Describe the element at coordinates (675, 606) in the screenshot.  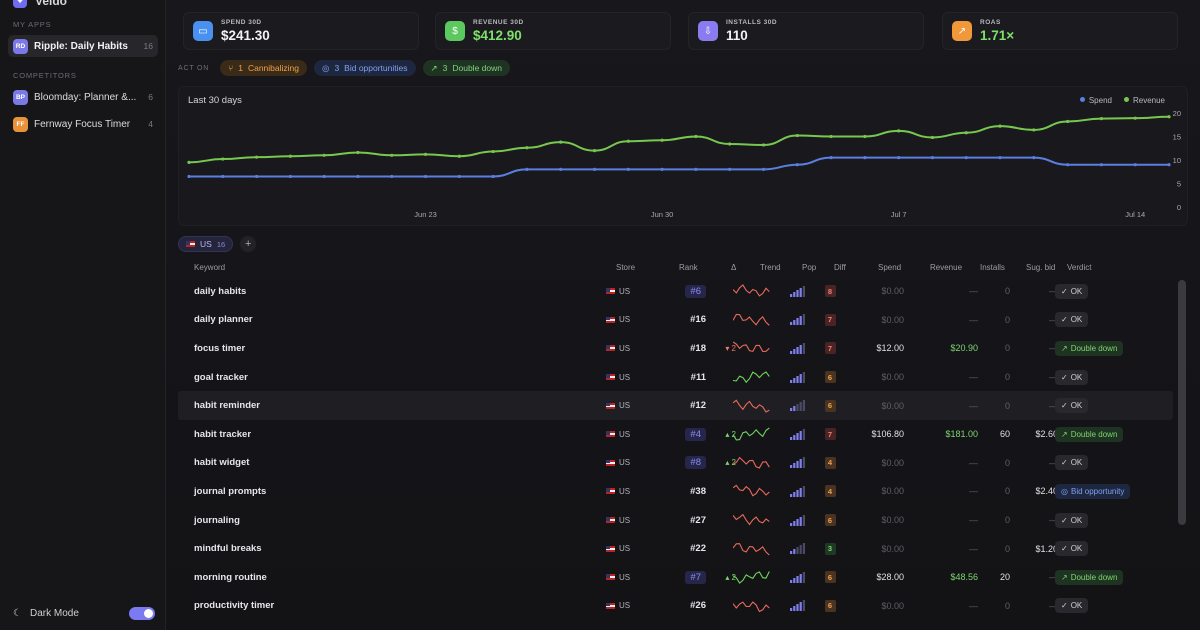
I see `table-row: productivity timer US #26 6 $0.00—0— ✓ OK` at that location.